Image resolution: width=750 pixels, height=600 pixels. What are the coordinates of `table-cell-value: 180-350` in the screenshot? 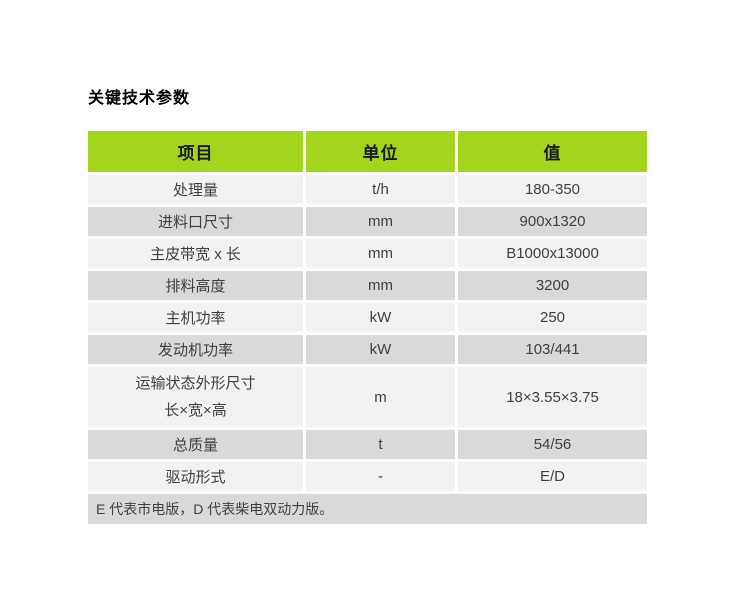 It's located at (552, 189).